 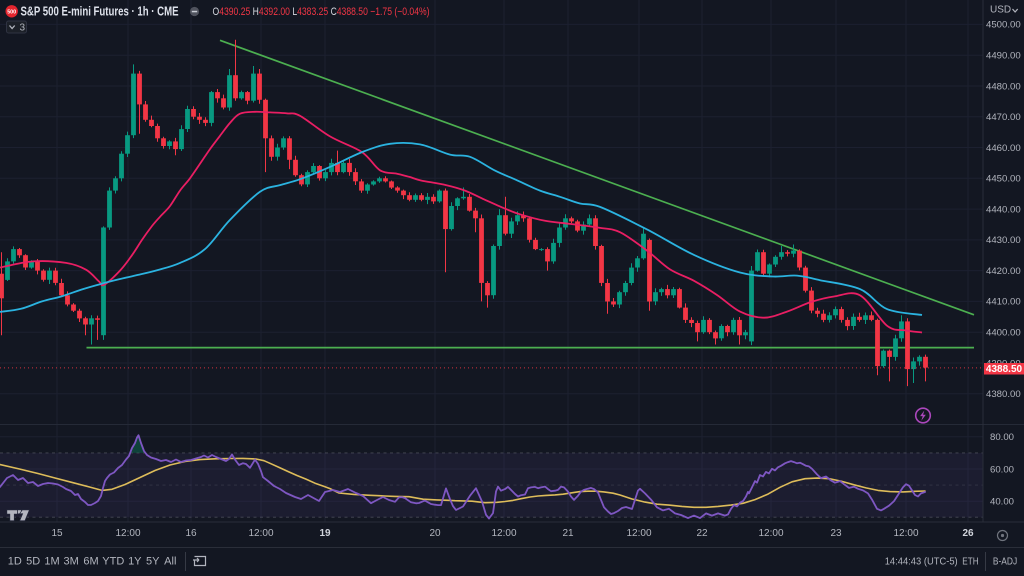 I want to click on svg-text: 4410.00, so click(x=1003, y=302).